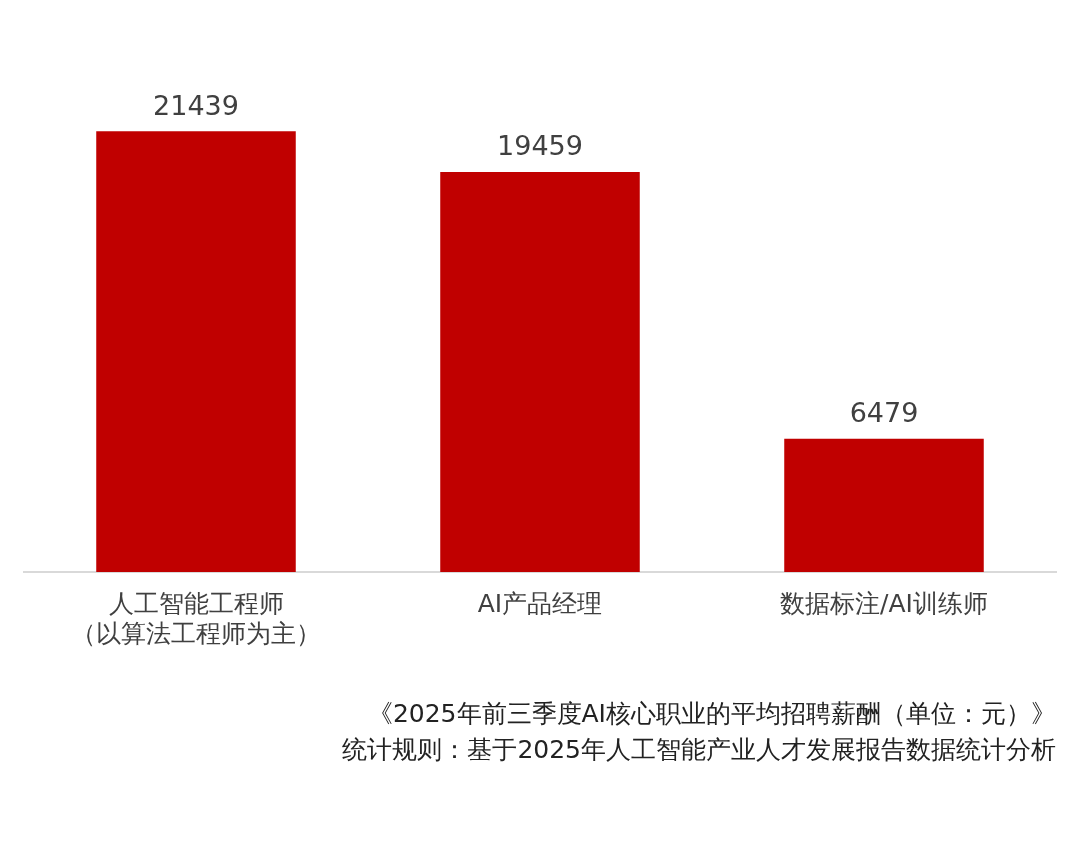 This screenshot has height=862, width=1080. I want to click on x-tick-label: 人工智能工程师（以算法工程师为主）, so click(196, 618).